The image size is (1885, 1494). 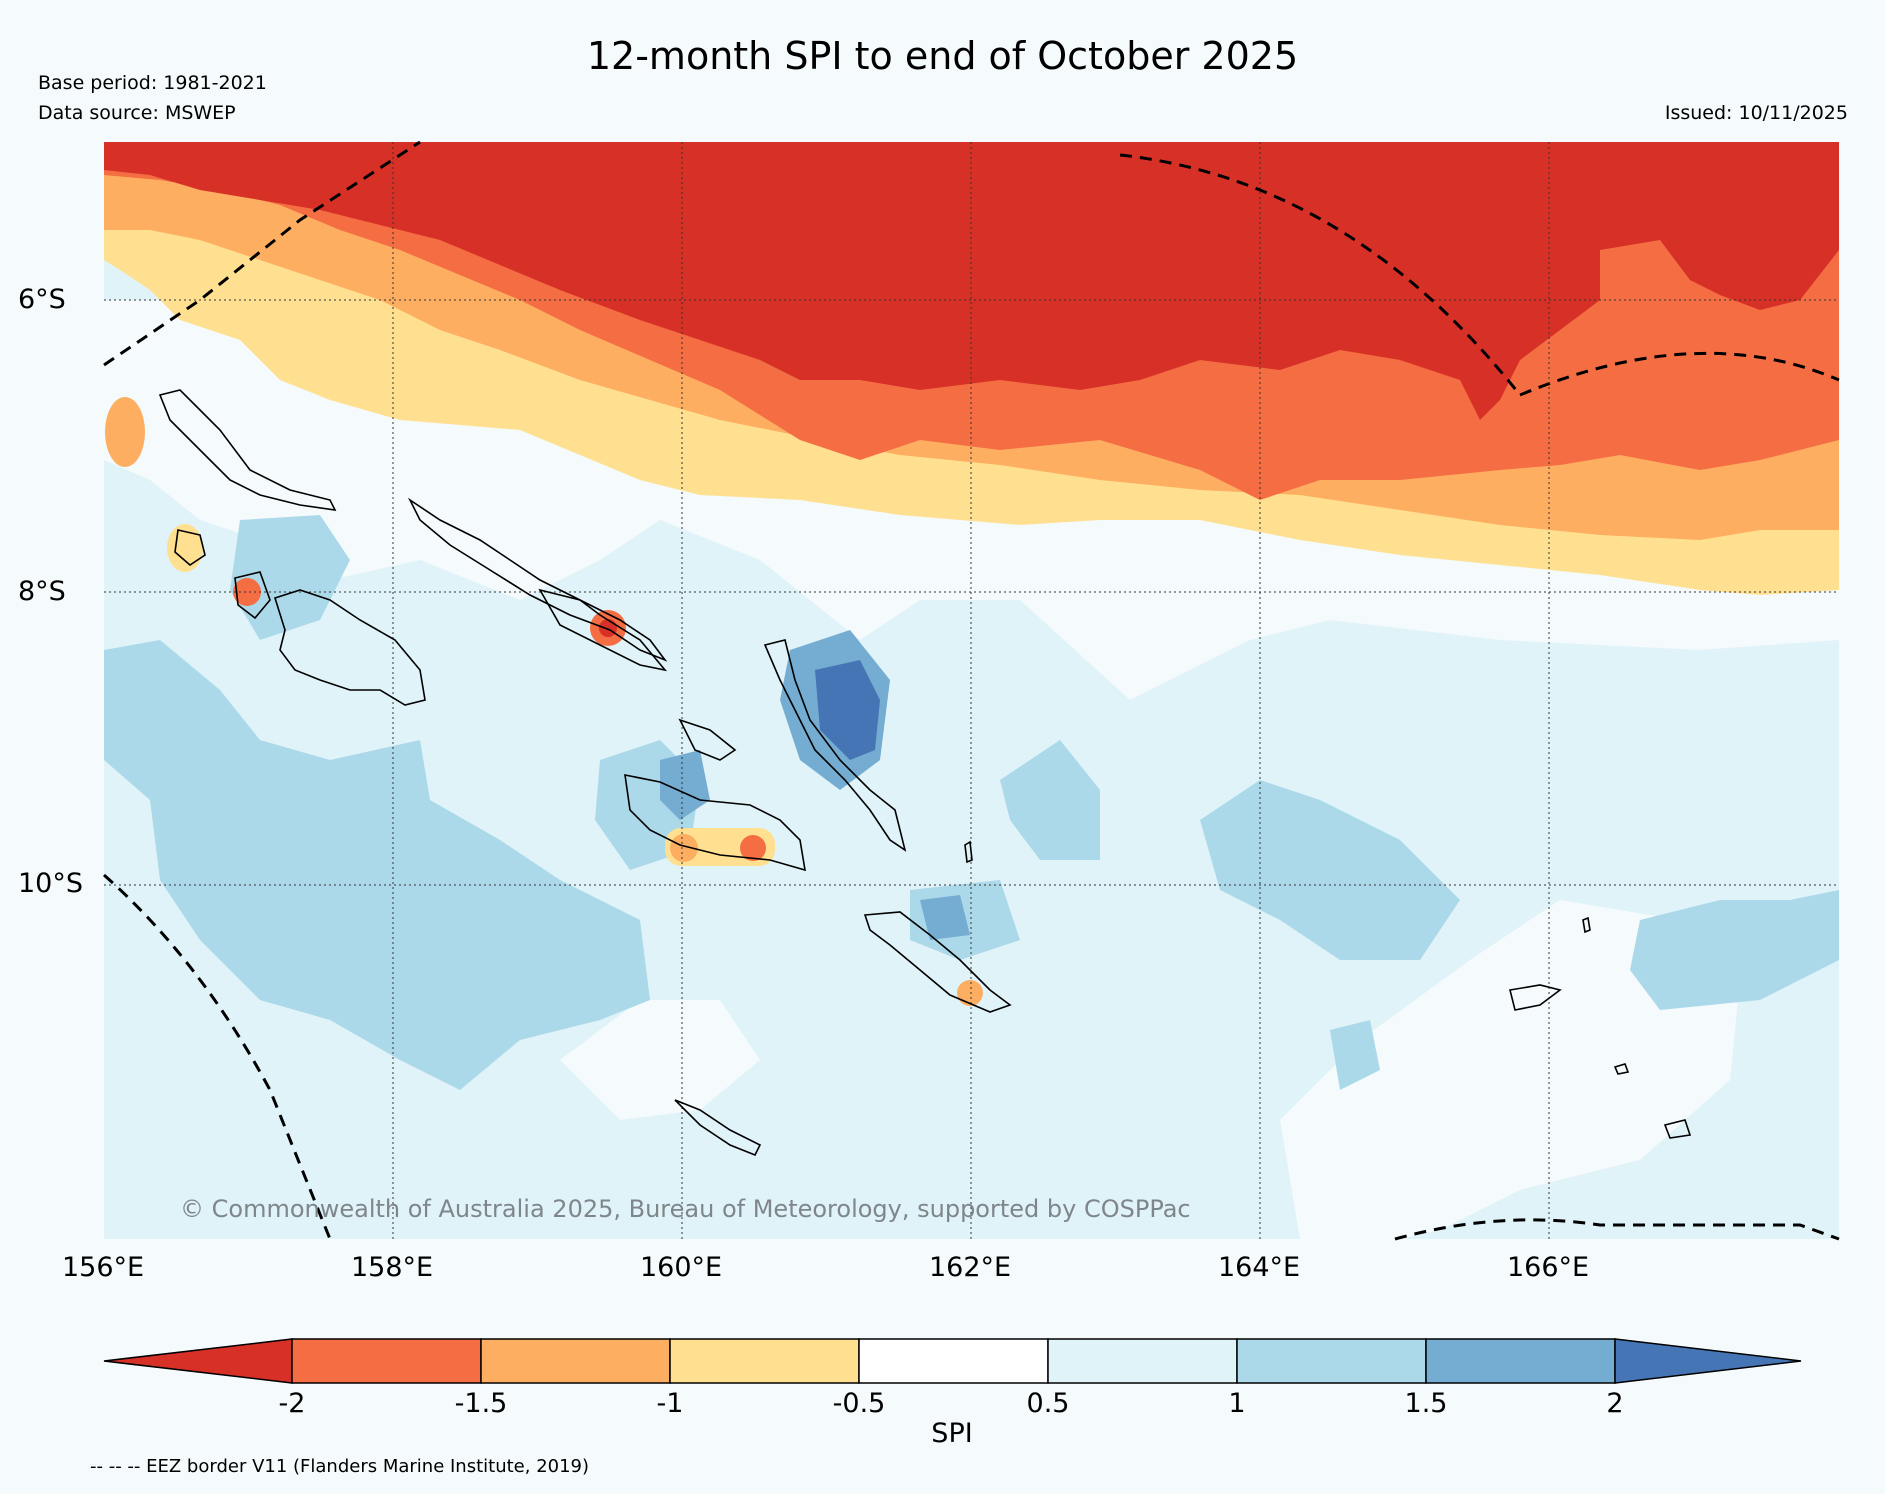 I want to click on issued-date: Issued: 10/11/2025, so click(x=1756, y=113).